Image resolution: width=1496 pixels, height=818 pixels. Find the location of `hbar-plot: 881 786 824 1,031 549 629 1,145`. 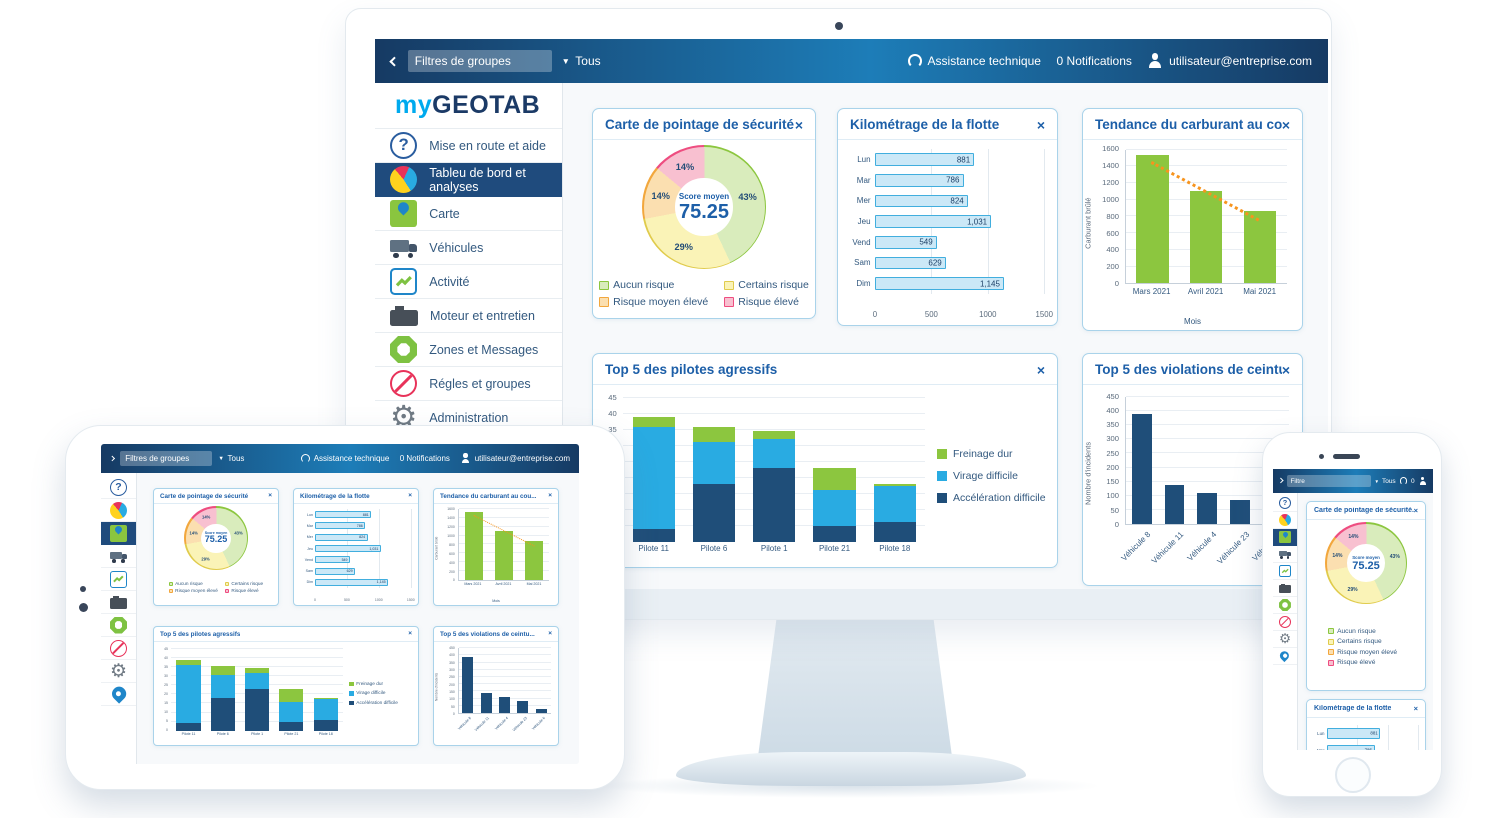

hbar-plot: 881 786 824 1,031 549 629 1,145 is located at coordinates (960, 221).